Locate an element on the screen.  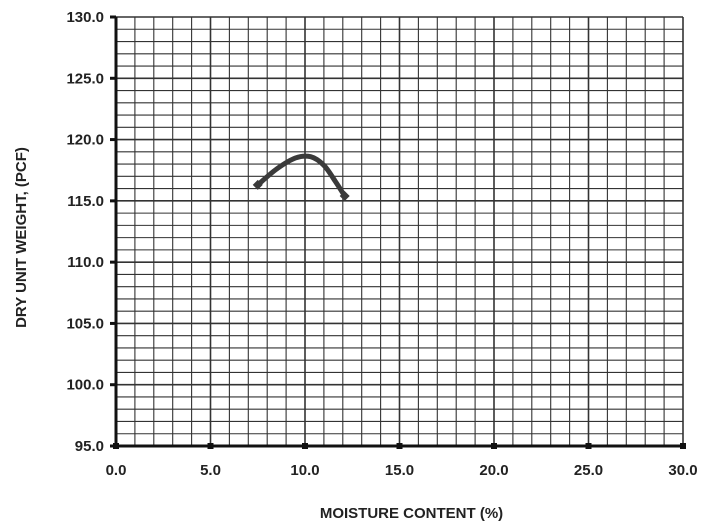
y-axis-title: DRY UNIT WEIGHT, (PCF) is located at coordinates (21, 237).